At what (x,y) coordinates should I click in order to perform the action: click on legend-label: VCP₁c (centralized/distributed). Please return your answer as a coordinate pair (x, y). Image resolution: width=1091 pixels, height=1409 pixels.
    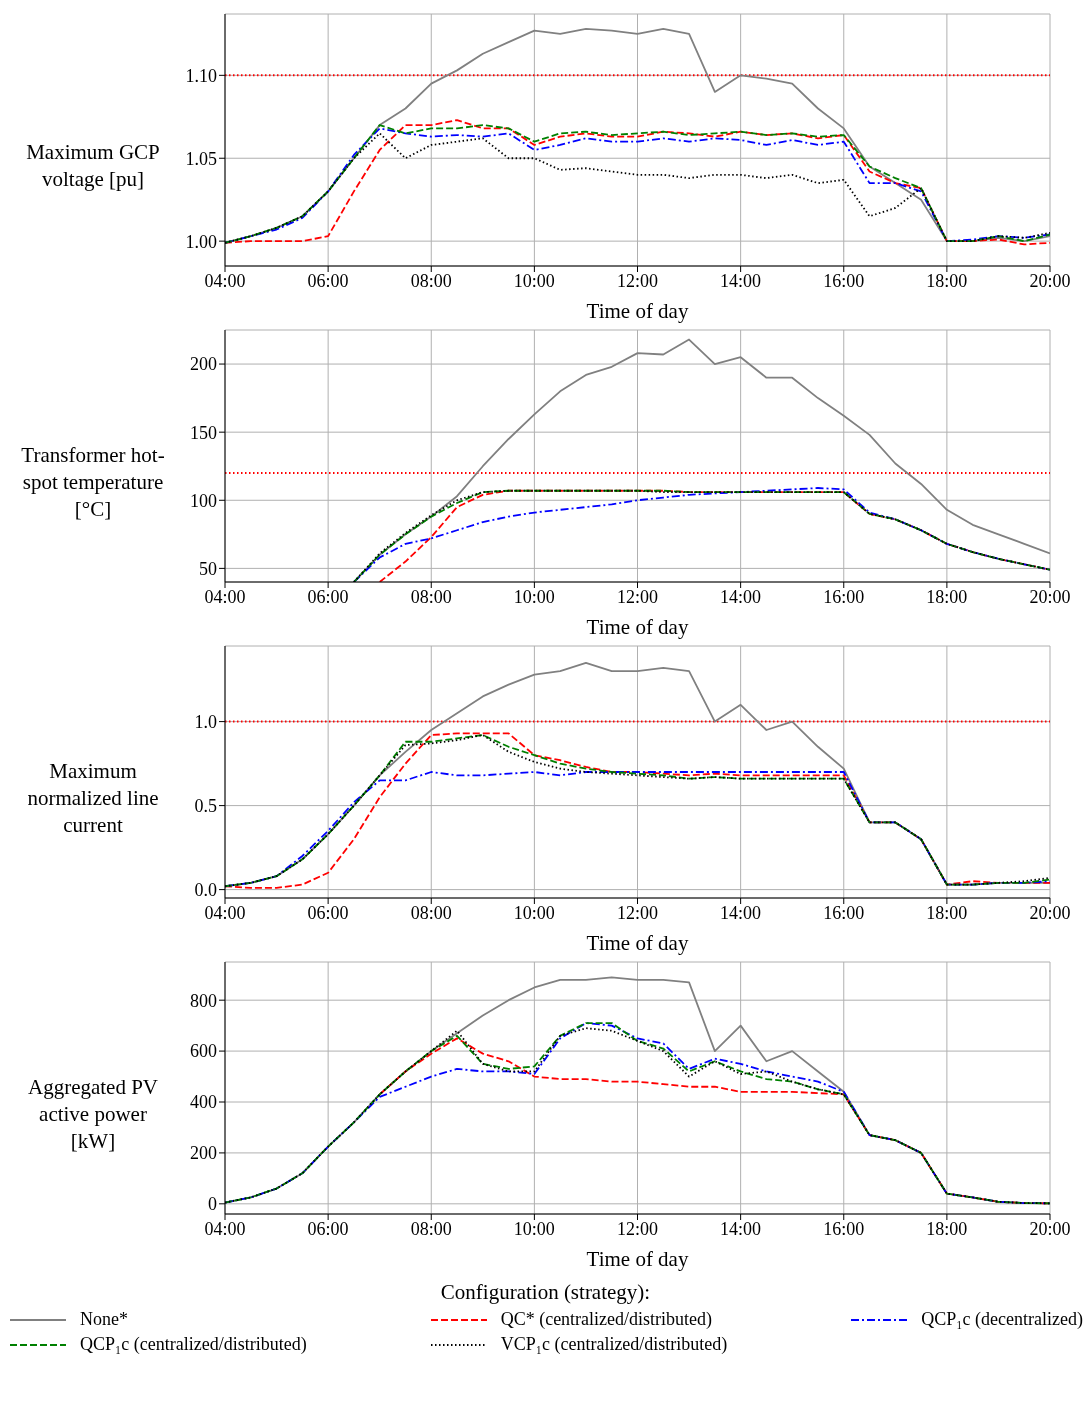
    Looking at the image, I should click on (614, 1344).